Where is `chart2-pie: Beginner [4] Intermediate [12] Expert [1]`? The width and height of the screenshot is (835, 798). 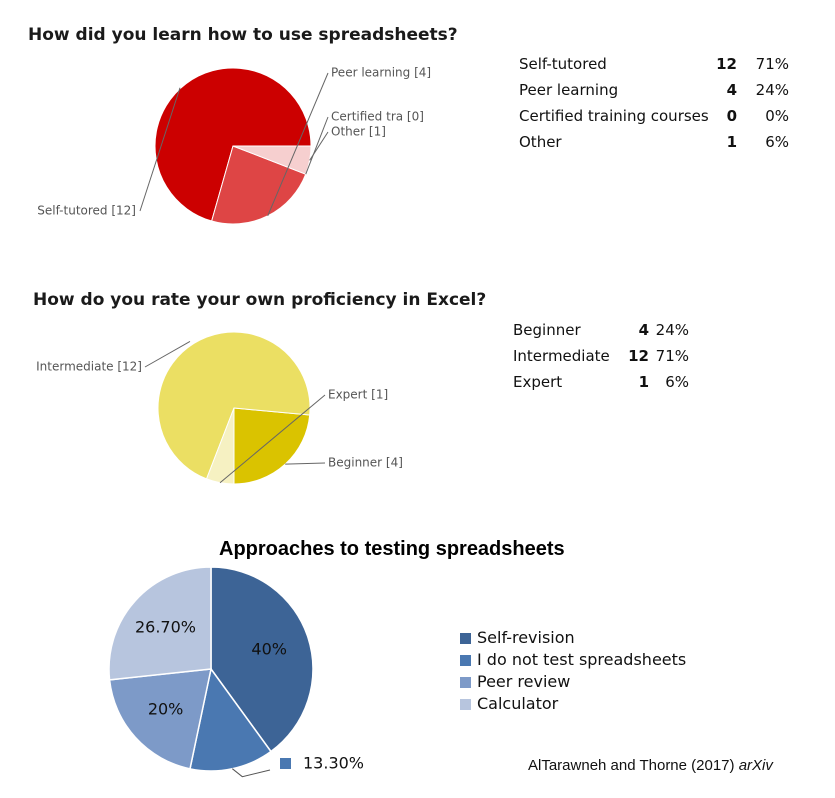
chart2-pie: Beginner [4] Intermediate [12] Expert [1] is located at coordinates (219, 408).